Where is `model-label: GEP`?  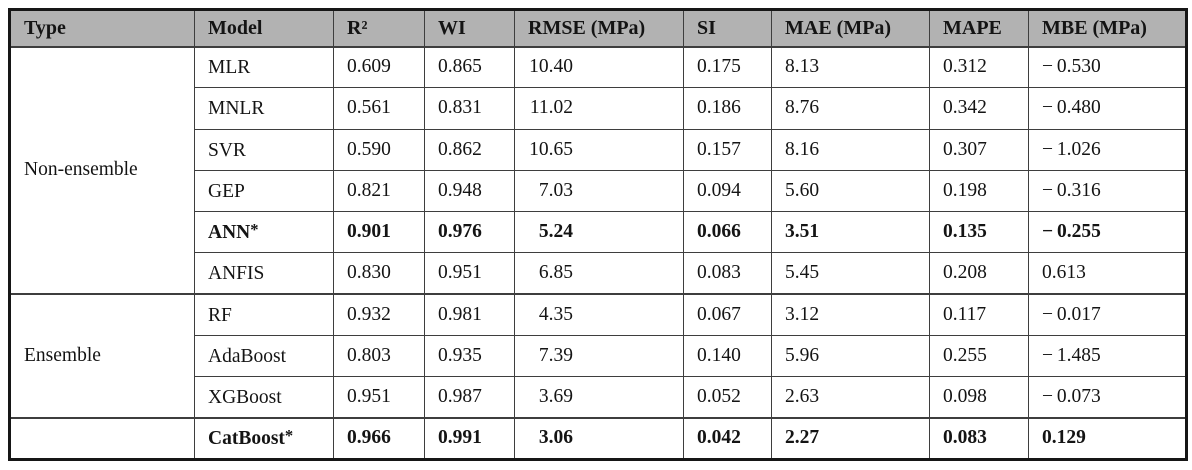 model-label: GEP is located at coordinates (226, 191).